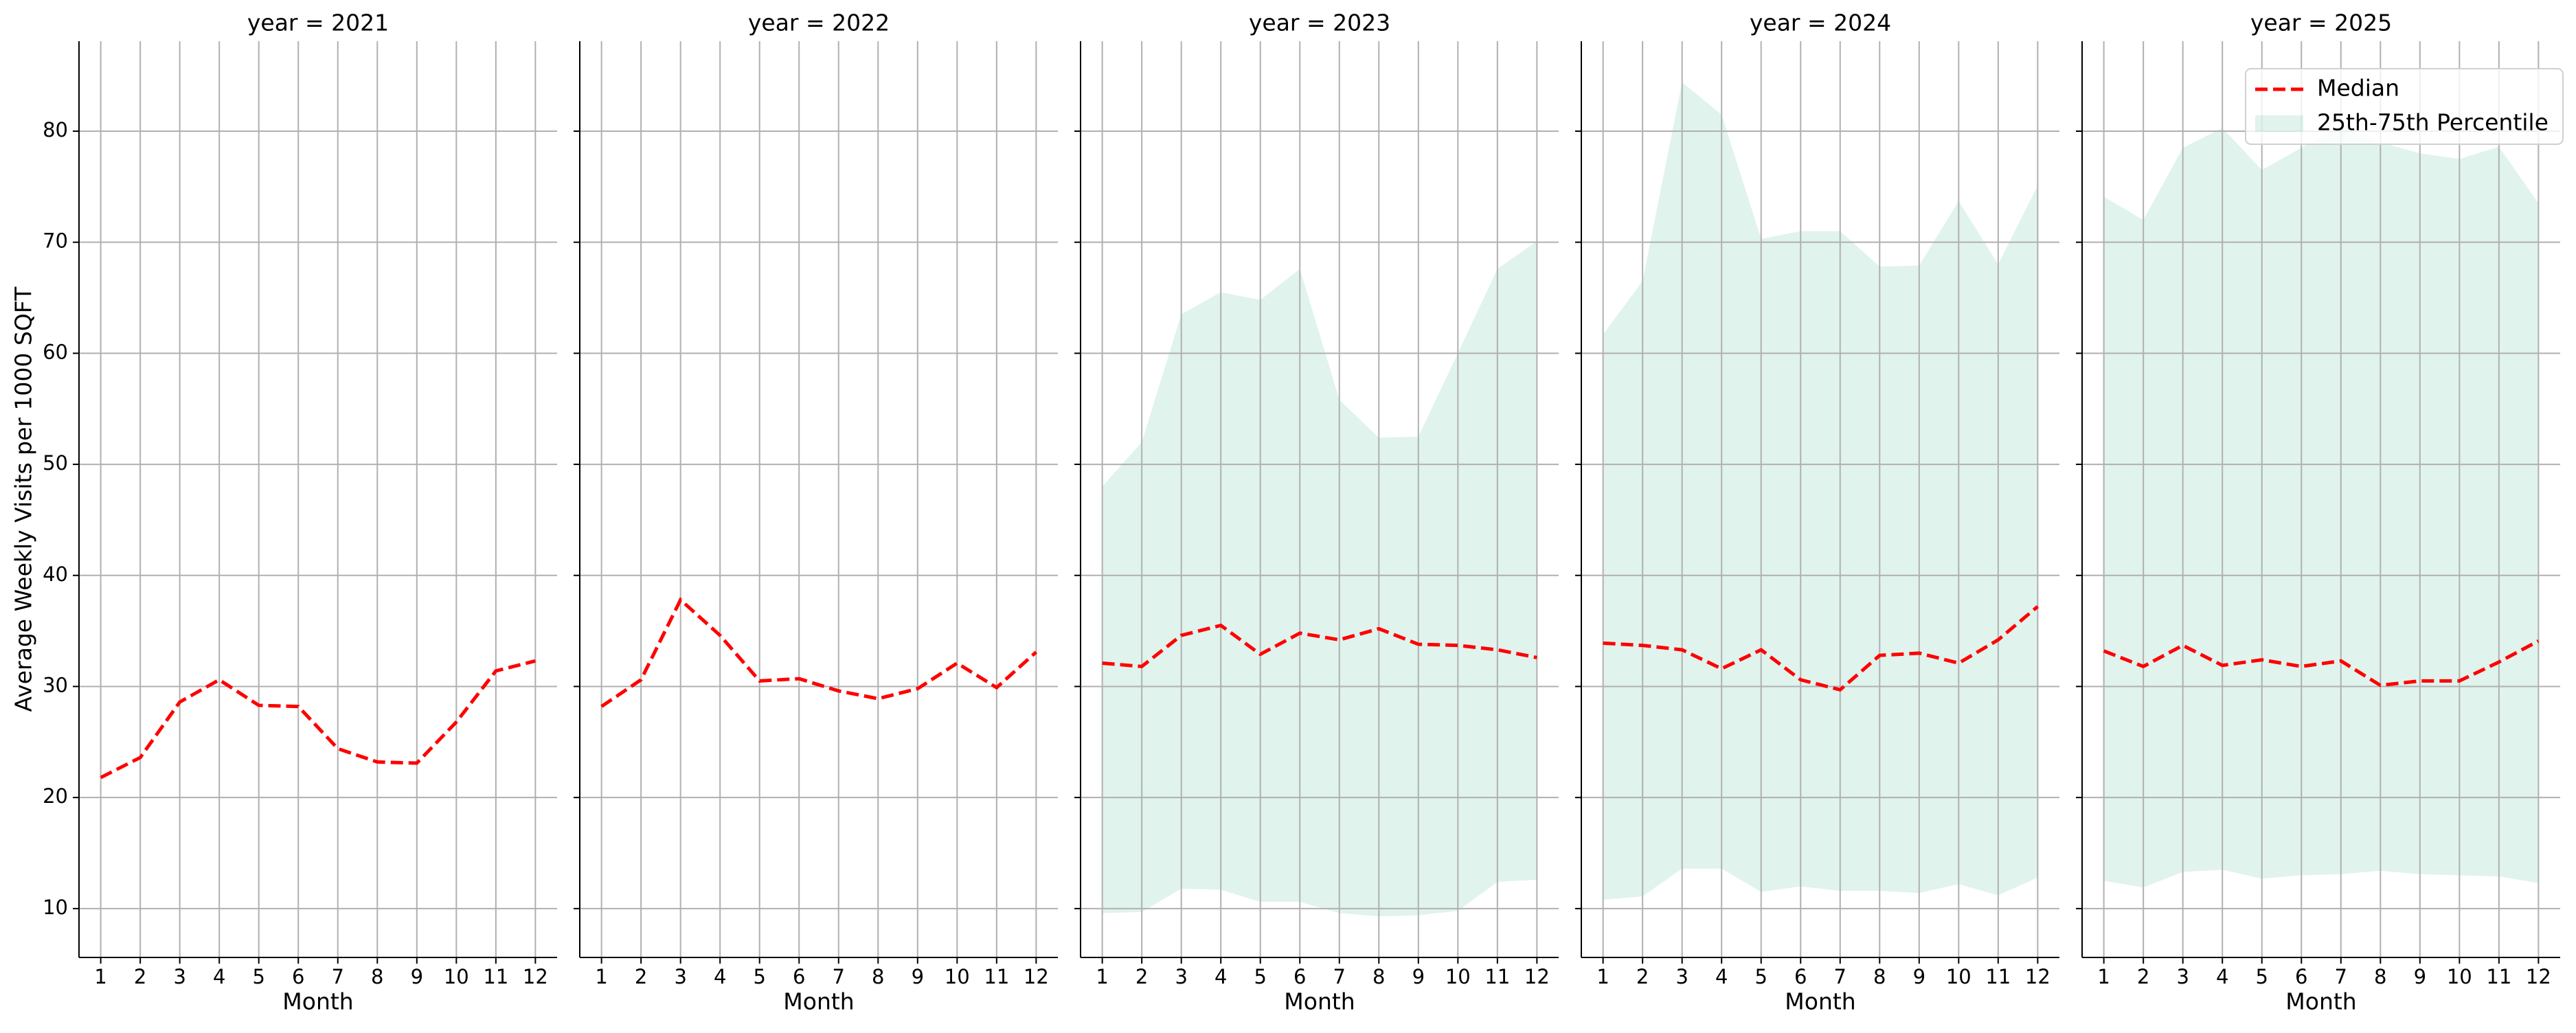  What do you see at coordinates (2358, 89) in the screenshot?
I see `legend-label: Median` at bounding box center [2358, 89].